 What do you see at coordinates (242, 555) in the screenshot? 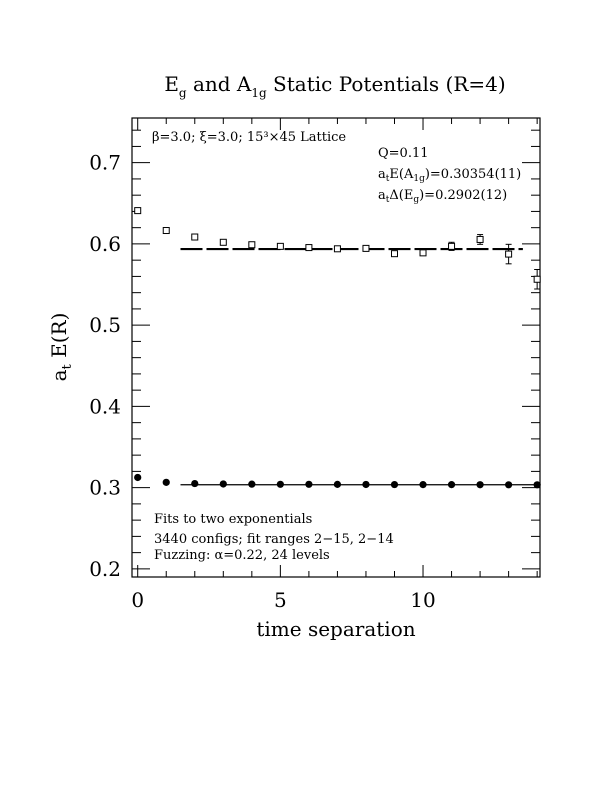
I see `fits-annotation-line3: Fuzzing: α=0.22, 24 levels` at bounding box center [242, 555].